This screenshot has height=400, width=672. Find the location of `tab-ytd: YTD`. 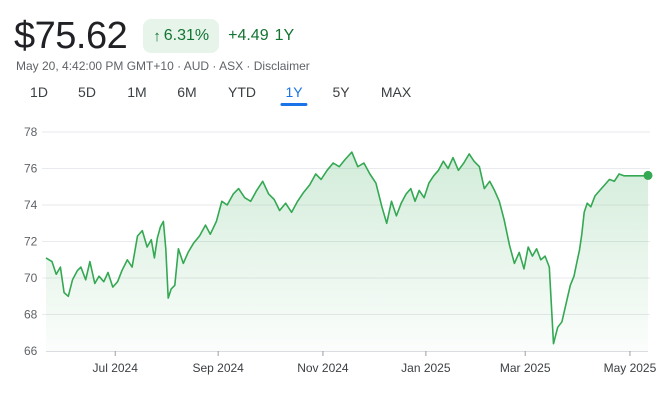

tab-ytd: YTD is located at coordinates (242, 92).